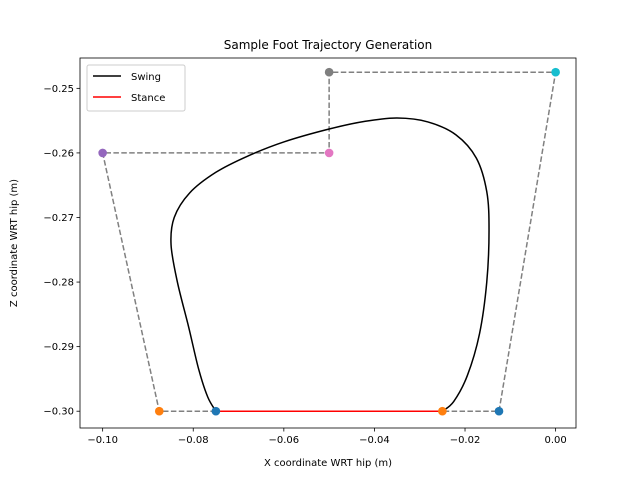  Describe the element at coordinates (58, 347) in the screenshot. I see `y-tick-label: −0.29` at that location.